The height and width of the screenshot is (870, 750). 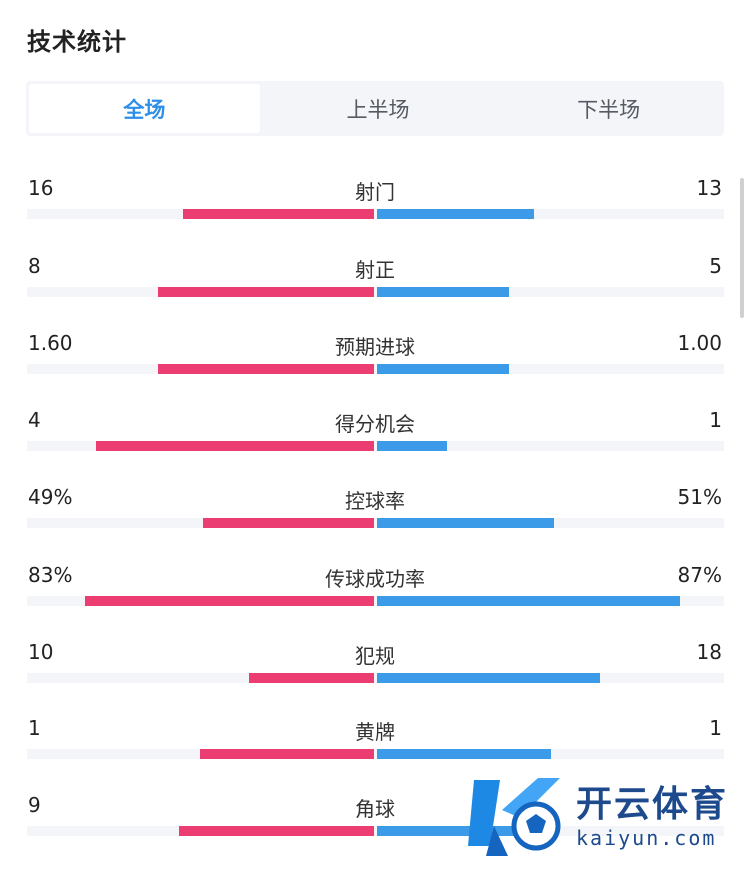 What do you see at coordinates (646, 838) in the screenshot?
I see `watermark-domain: kaiyun.com` at bounding box center [646, 838].